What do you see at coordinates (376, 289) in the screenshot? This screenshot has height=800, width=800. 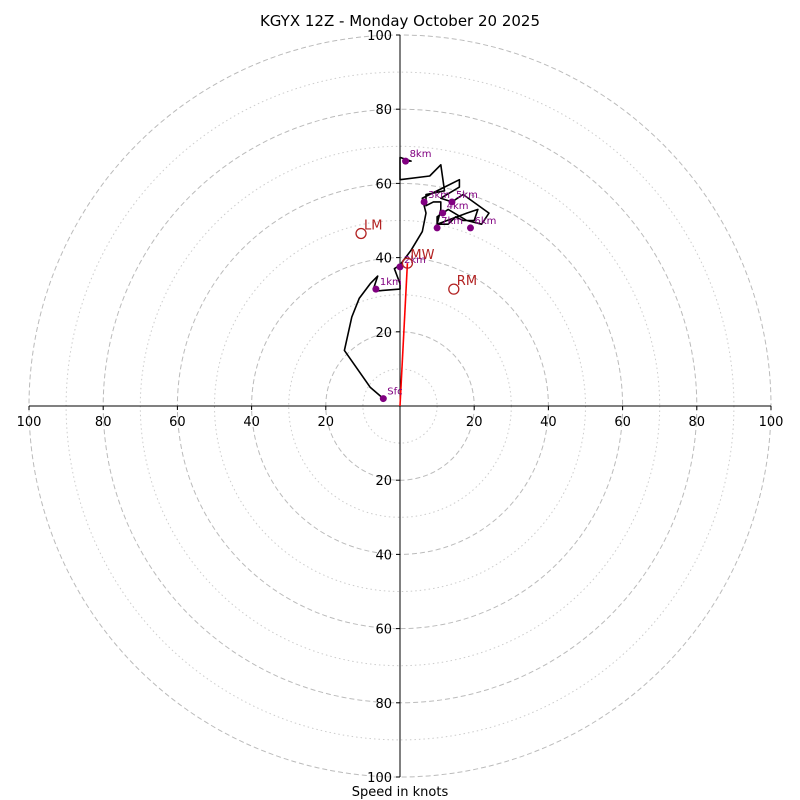 I see `height-point-1km` at bounding box center [376, 289].